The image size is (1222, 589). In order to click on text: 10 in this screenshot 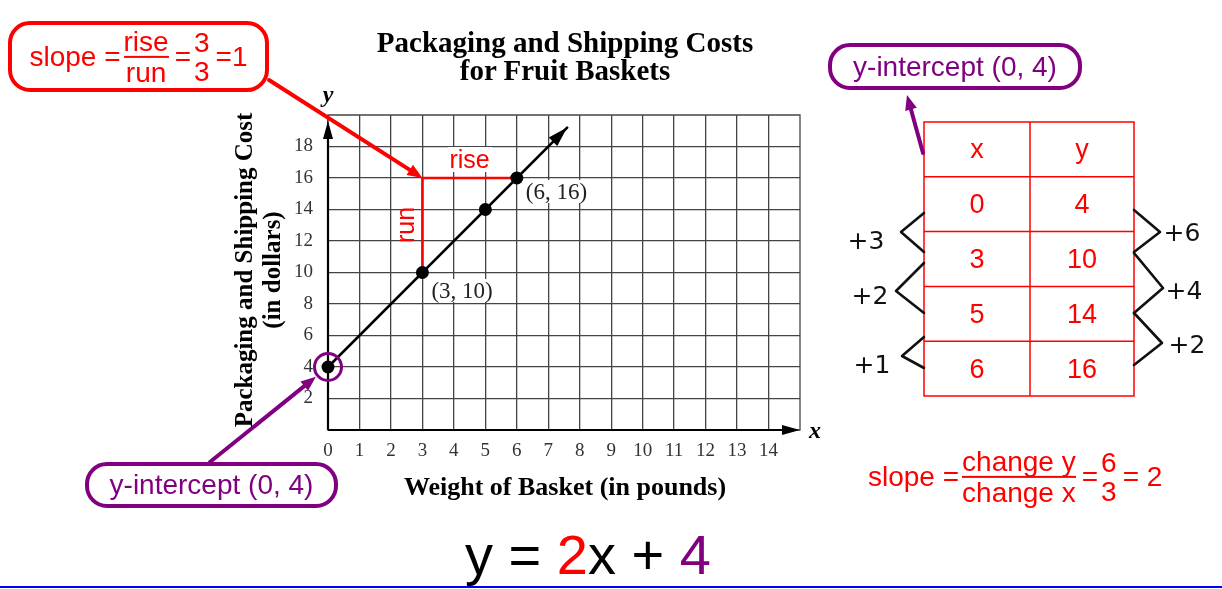, I will do `click(1082, 258)`.